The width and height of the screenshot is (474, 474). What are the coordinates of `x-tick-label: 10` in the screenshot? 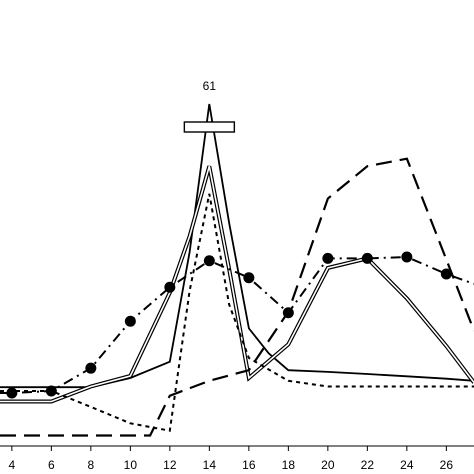 It's located at (131, 465).